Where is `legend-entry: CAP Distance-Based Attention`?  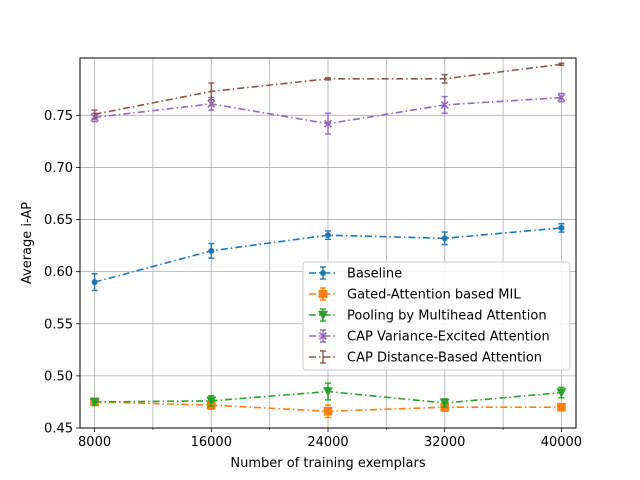
legend-entry: CAP Distance-Based Attention is located at coordinates (425, 358).